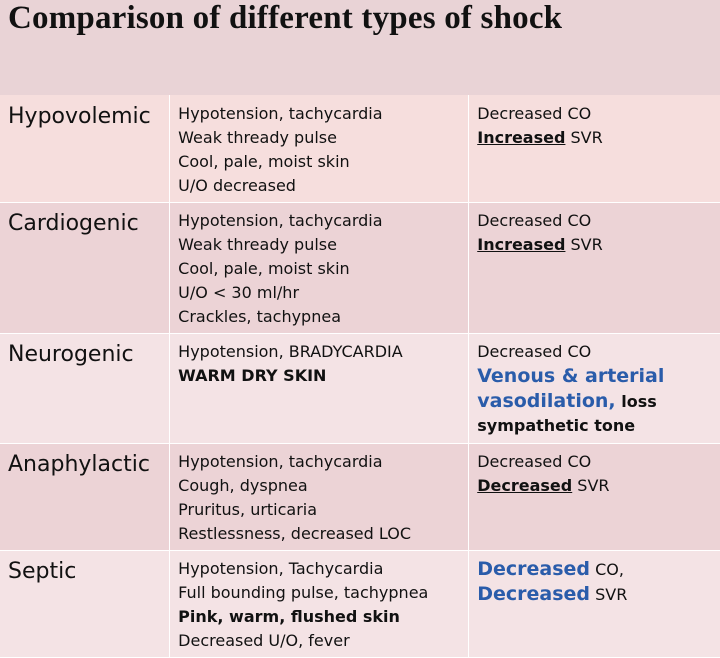 The image size is (720, 658). Describe the element at coordinates (85, 388) in the screenshot. I see `shock-type-cell: Neurogenic` at that location.